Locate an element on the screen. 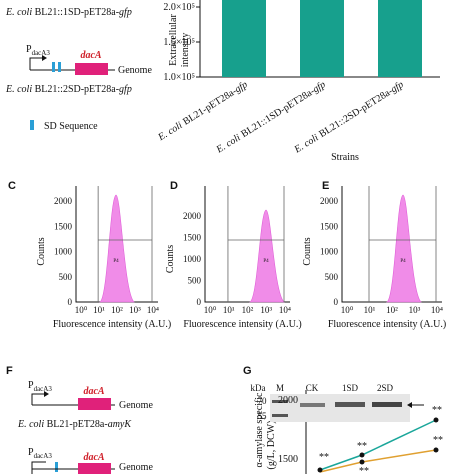 This screenshot has height=474, width=474. y-tick-label: 1.0×10⁵ is located at coordinates (179, 77).